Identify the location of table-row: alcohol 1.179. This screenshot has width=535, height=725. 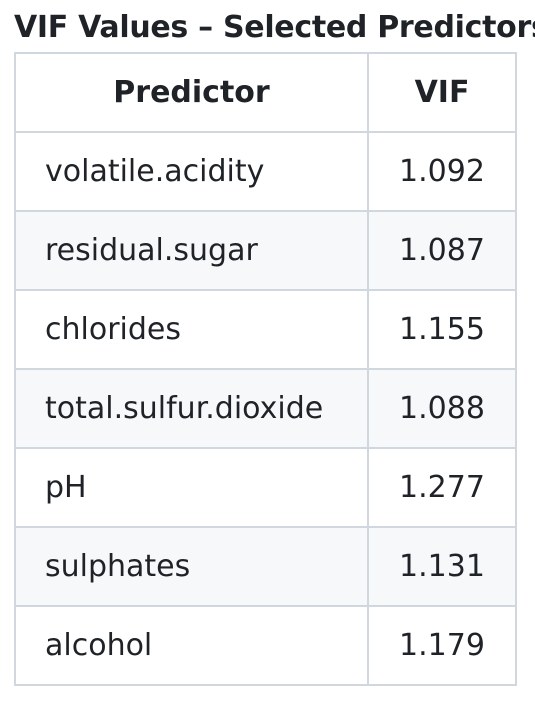
(265, 645).